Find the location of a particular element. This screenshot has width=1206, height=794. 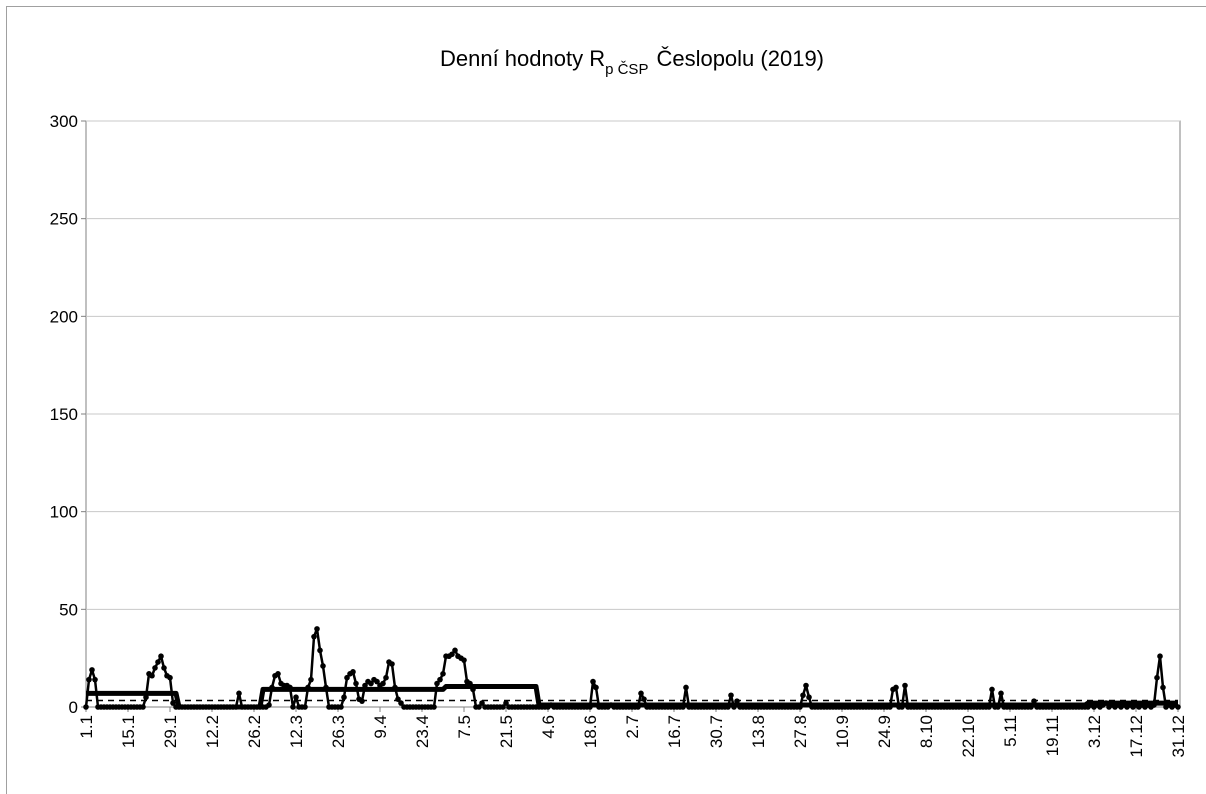

x-tick-label: 30.7 is located at coordinates (716, 731).